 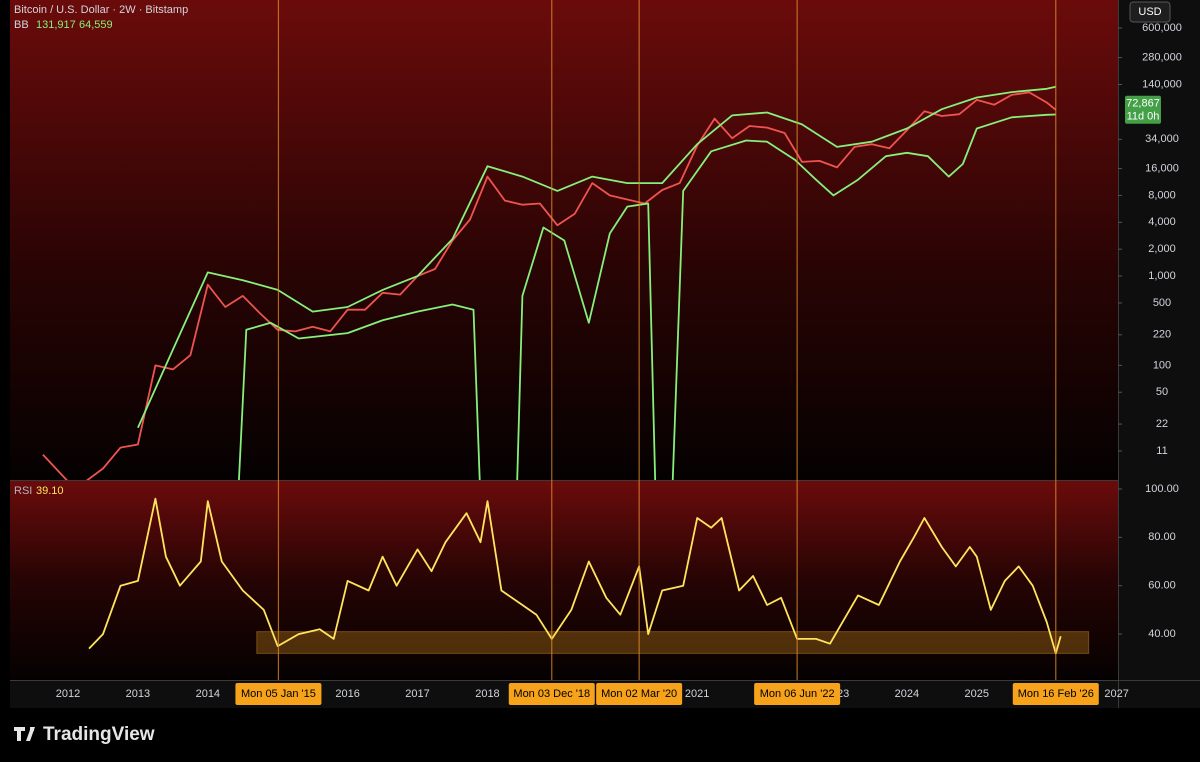 What do you see at coordinates (1162, 537) in the screenshot?
I see `y-tick-label: 80.00` at bounding box center [1162, 537].